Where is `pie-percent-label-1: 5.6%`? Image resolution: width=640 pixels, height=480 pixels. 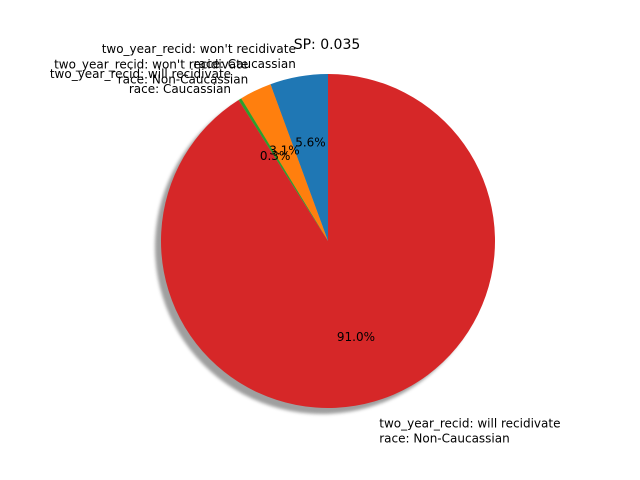
pie-percent-label-1: 5.6% is located at coordinates (310, 142).